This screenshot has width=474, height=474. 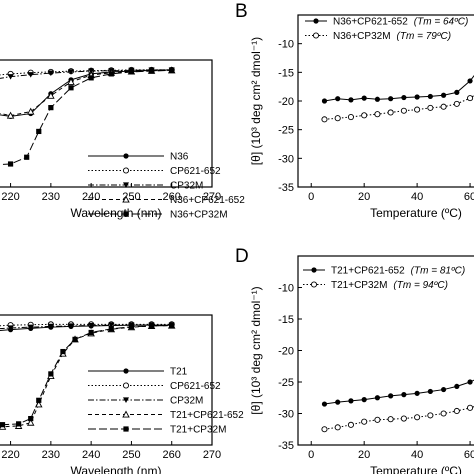 What do you see at coordinates (424, 36) in the screenshot?
I see `legend-tm-label: (Tm = 79ºC)` at bounding box center [424, 36].